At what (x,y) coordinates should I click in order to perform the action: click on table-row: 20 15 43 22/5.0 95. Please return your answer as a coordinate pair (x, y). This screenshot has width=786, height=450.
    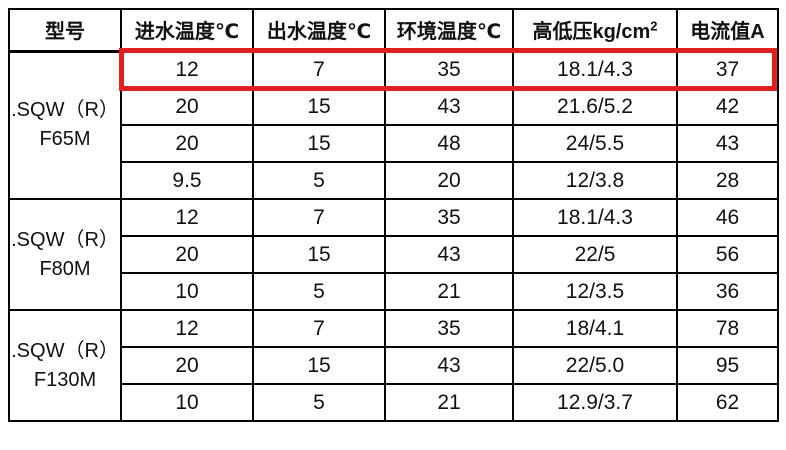
    Looking at the image, I should click on (394, 365).